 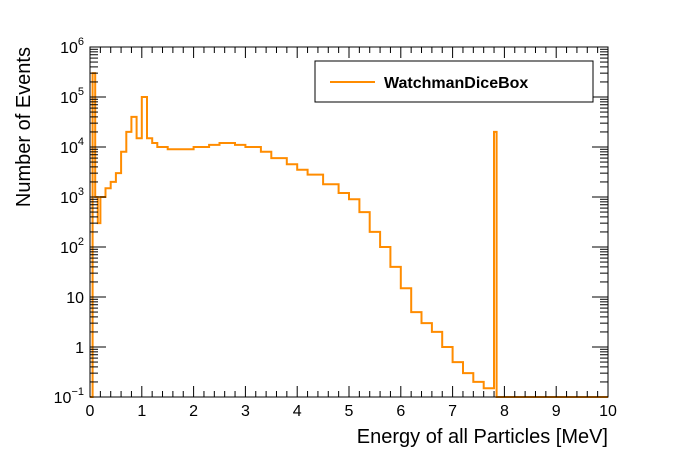 What do you see at coordinates (245, 411) in the screenshot?
I see `x-tick-label: 3` at bounding box center [245, 411].